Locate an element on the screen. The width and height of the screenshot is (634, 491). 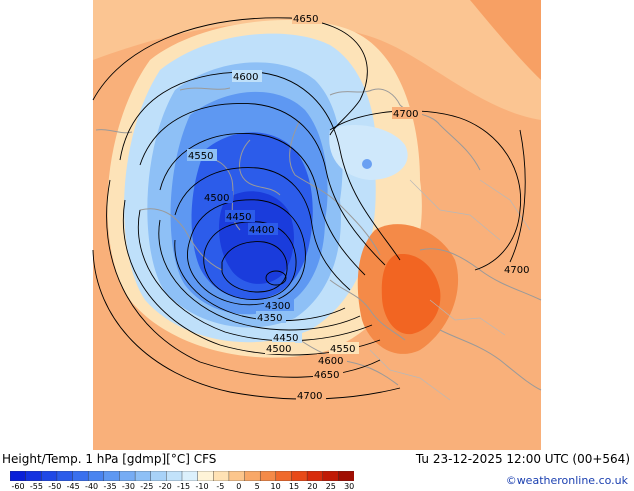
field-edge-northeast is located at coordinates (505, 40).